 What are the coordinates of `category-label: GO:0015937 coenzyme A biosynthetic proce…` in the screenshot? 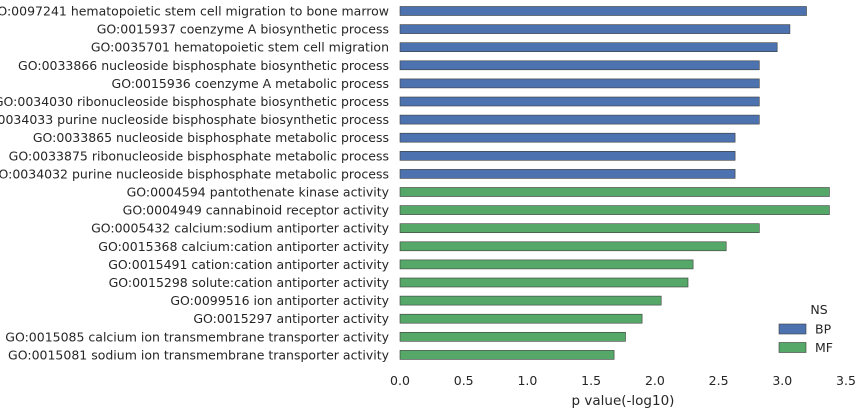 It's located at (243, 29).